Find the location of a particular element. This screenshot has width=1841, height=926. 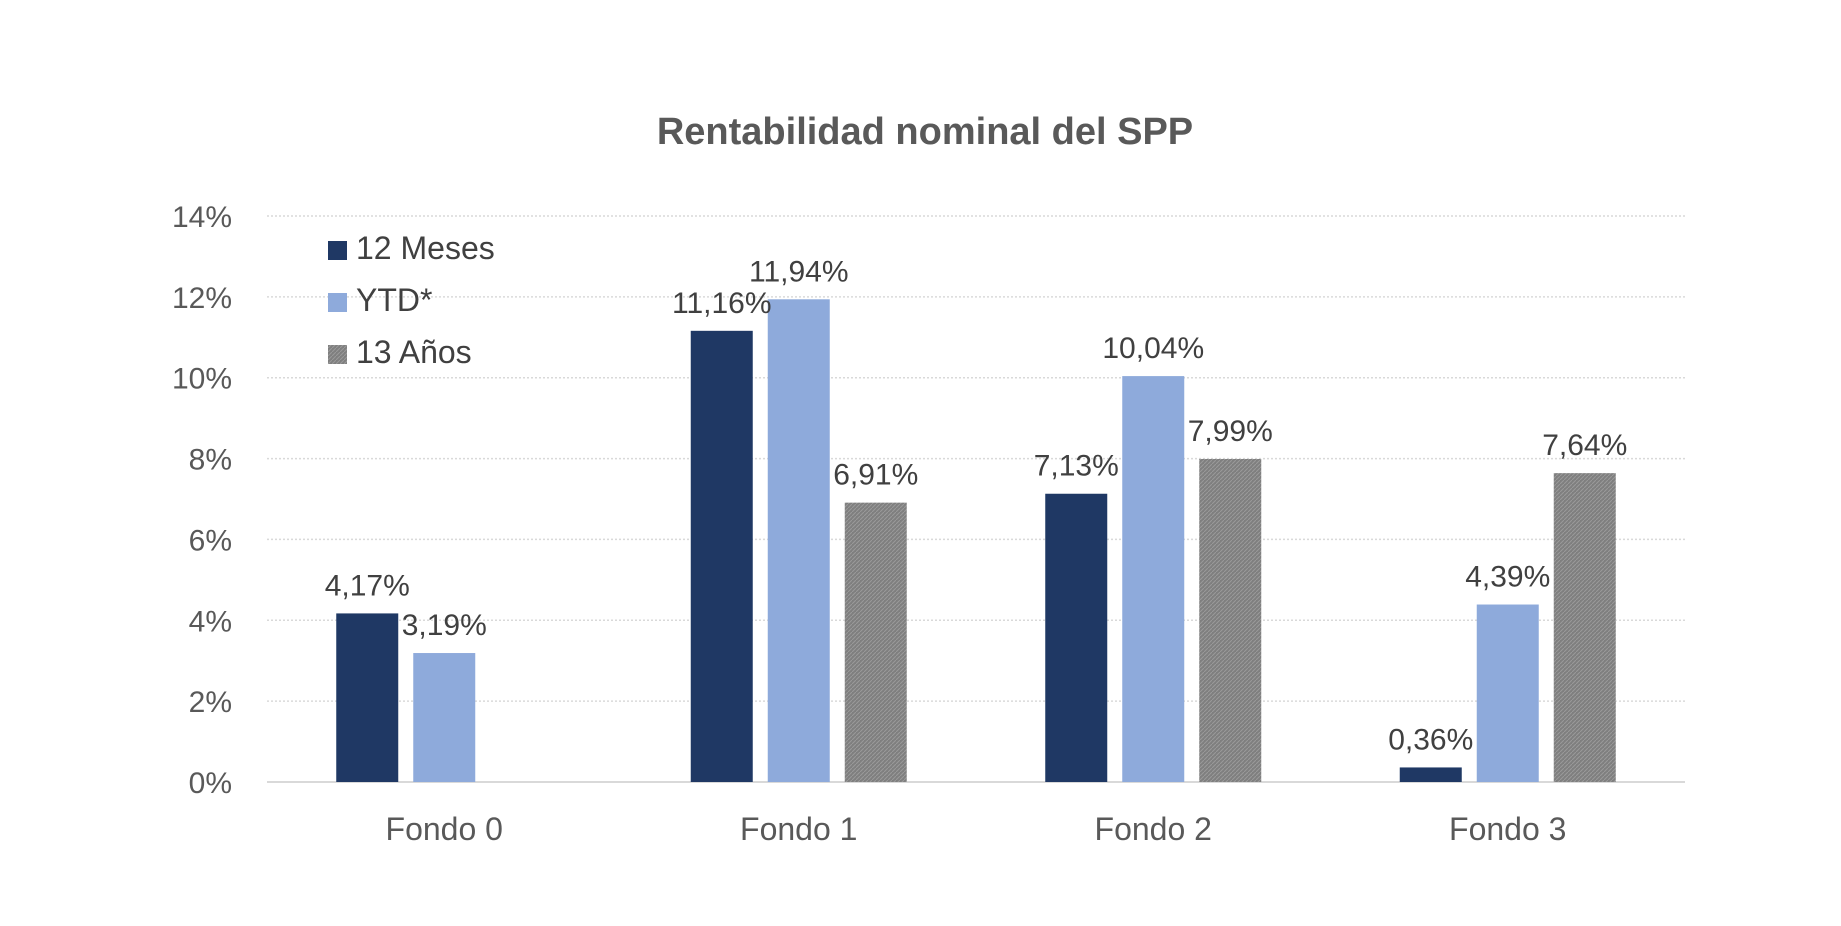

x-axis-categories: Fondo 0 Fondo 1 Fondo 2 Fondo 3 is located at coordinates (976, 829).